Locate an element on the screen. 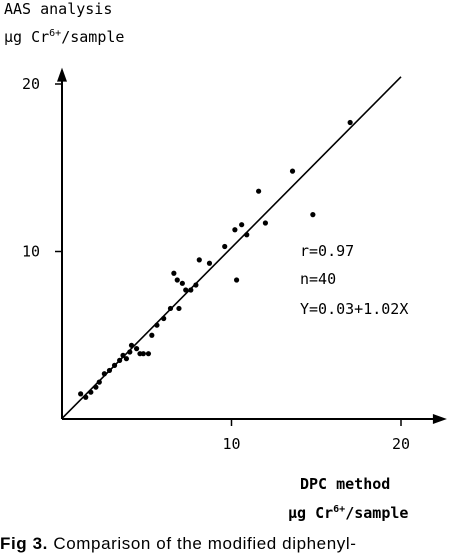 The width and height of the screenshot is (474, 559). y-axis-tick-label: 10 is located at coordinates (31, 252).